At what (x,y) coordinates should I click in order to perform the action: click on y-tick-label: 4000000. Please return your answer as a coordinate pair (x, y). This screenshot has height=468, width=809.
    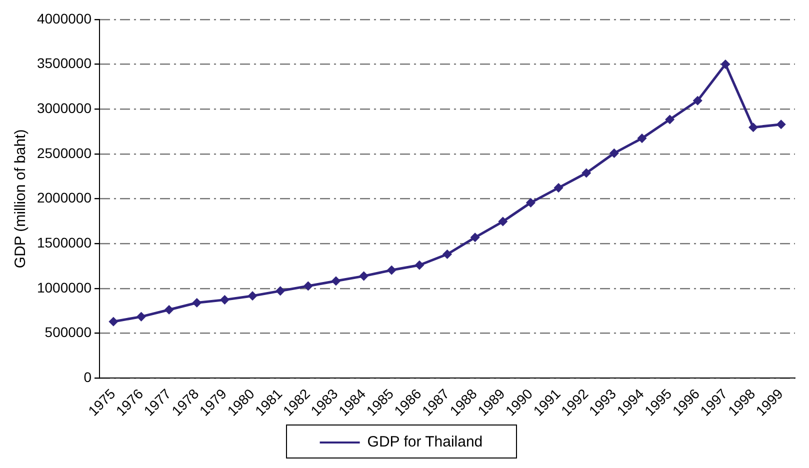
    Looking at the image, I should click on (64, 18).